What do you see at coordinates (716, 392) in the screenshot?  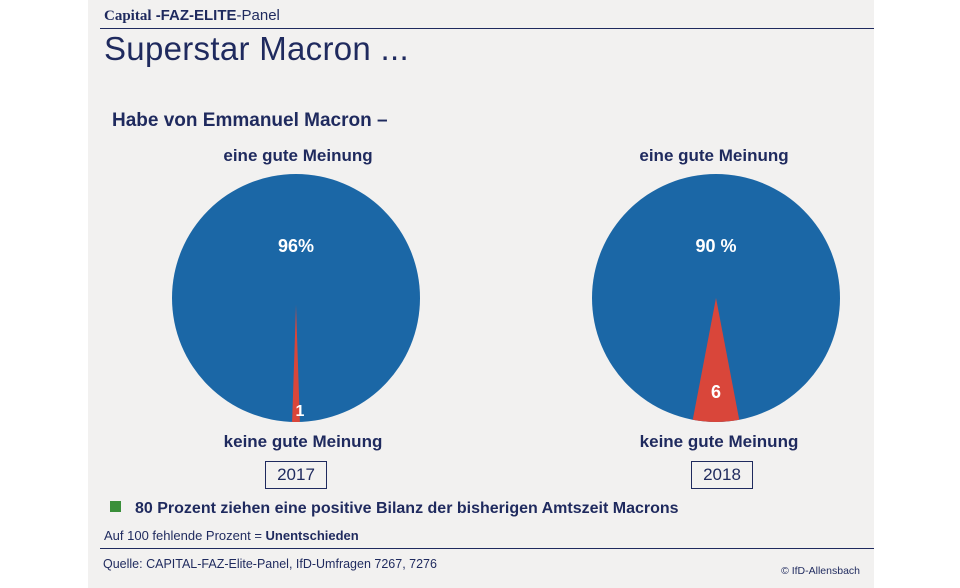 I see `pie-2018-label-negative: 6` at bounding box center [716, 392].